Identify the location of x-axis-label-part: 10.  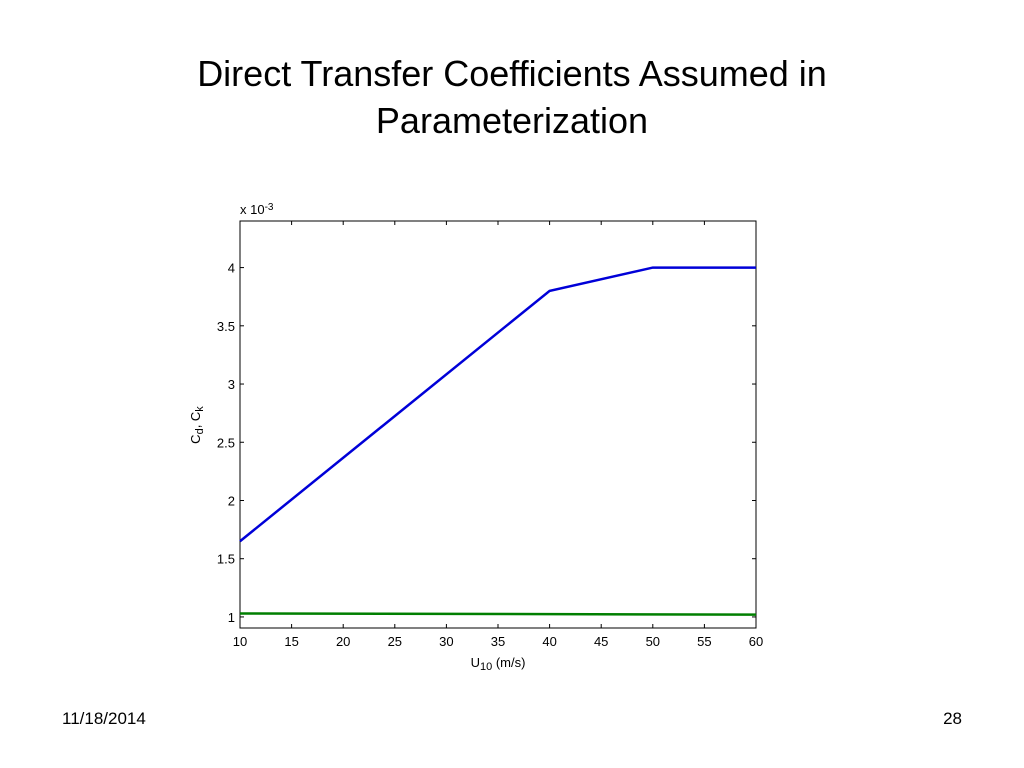
(486, 667).